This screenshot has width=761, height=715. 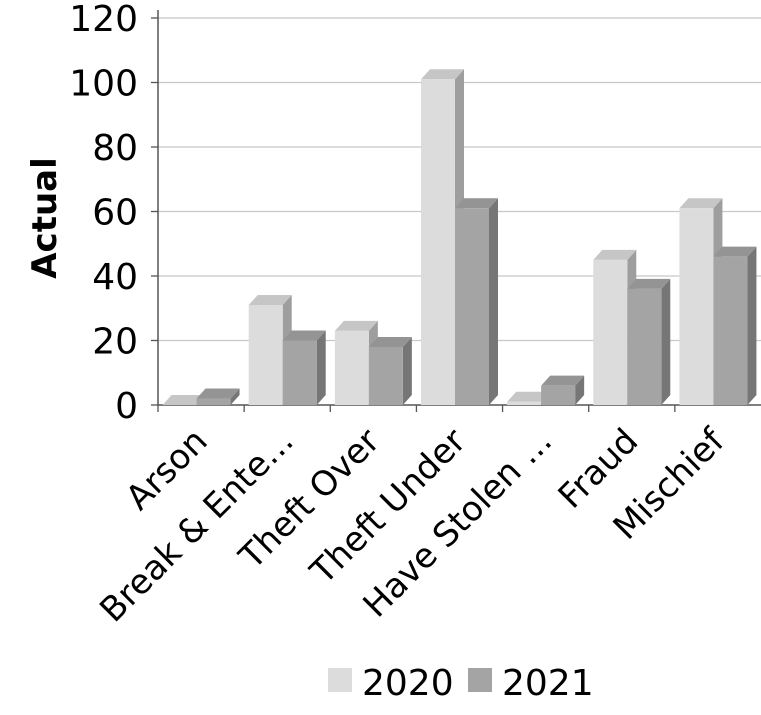 I want to click on legend-label-2021: 2021, so click(x=548, y=683).